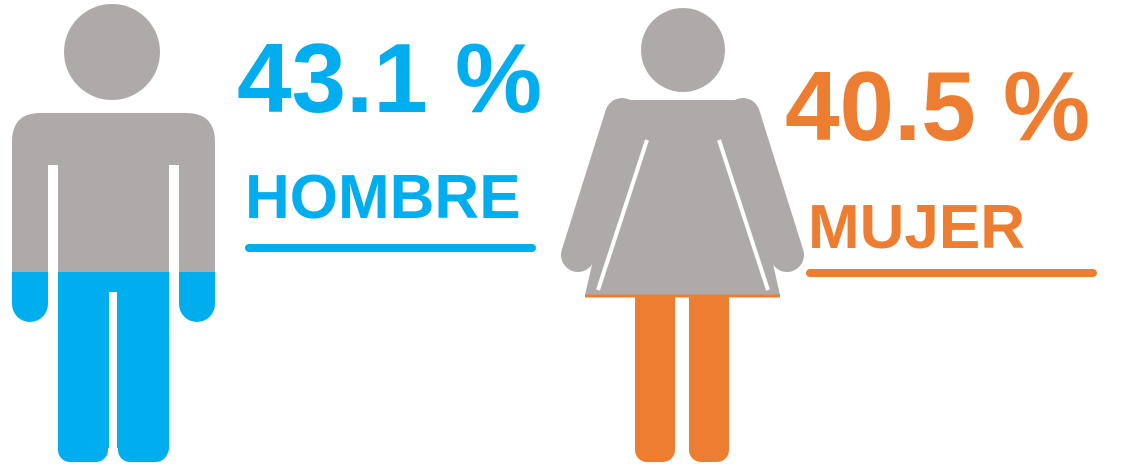 This screenshot has height=464, width=1137. I want to click on value: 43.1 %, so click(389, 78).